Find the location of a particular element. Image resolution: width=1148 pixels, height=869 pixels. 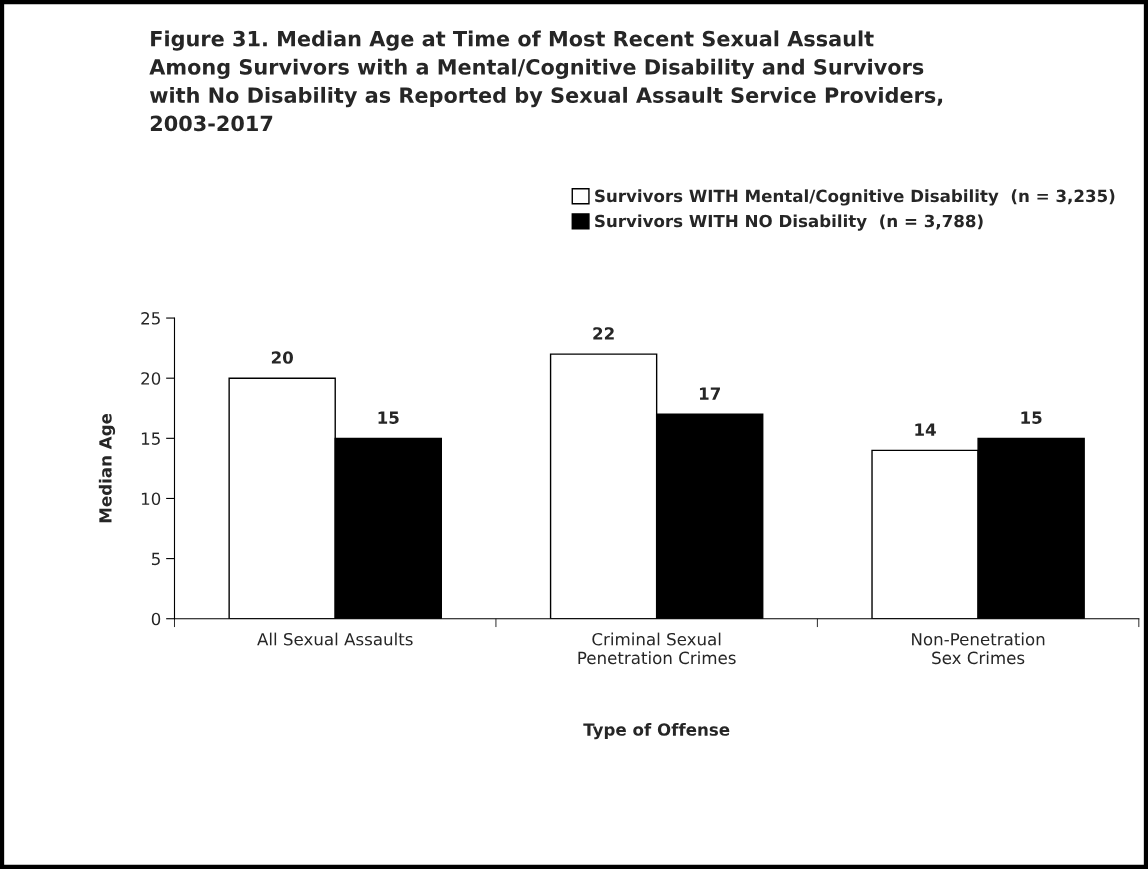

data-label: 20 is located at coordinates (282, 357).